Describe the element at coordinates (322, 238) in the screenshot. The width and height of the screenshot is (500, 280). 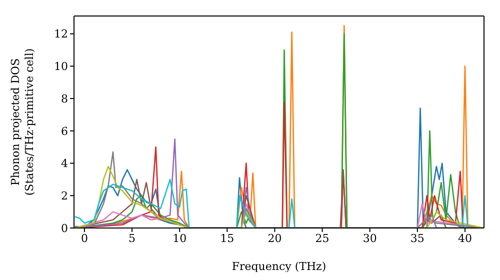
I see `x-tick-label: 25` at that location.